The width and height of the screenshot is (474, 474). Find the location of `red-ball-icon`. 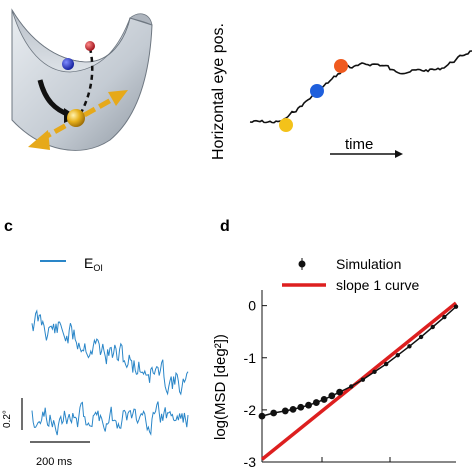

red-ball-icon is located at coordinates (90, 46).